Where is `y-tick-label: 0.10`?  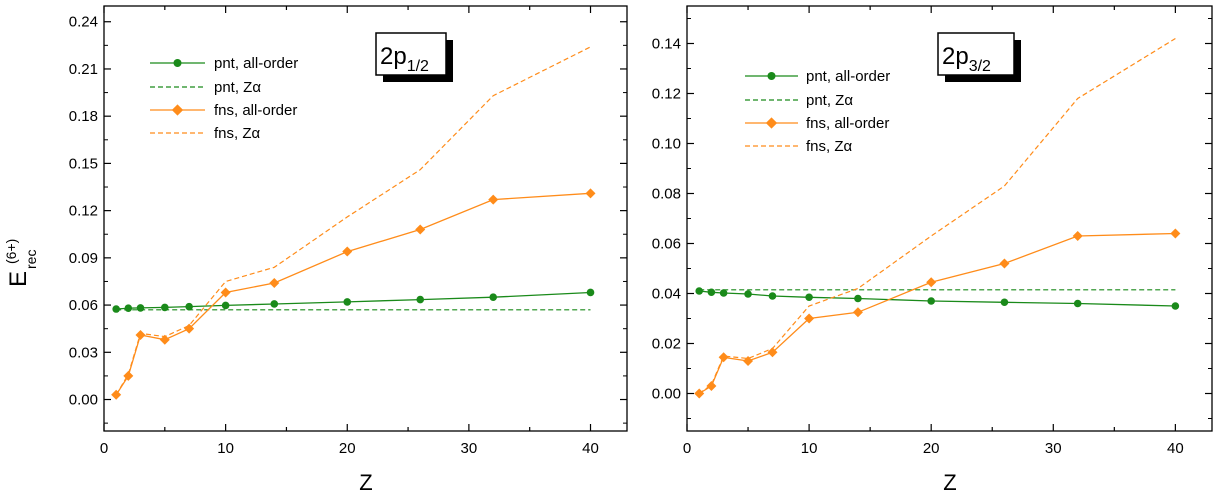
y-tick-label: 0.10 is located at coordinates (666, 144).